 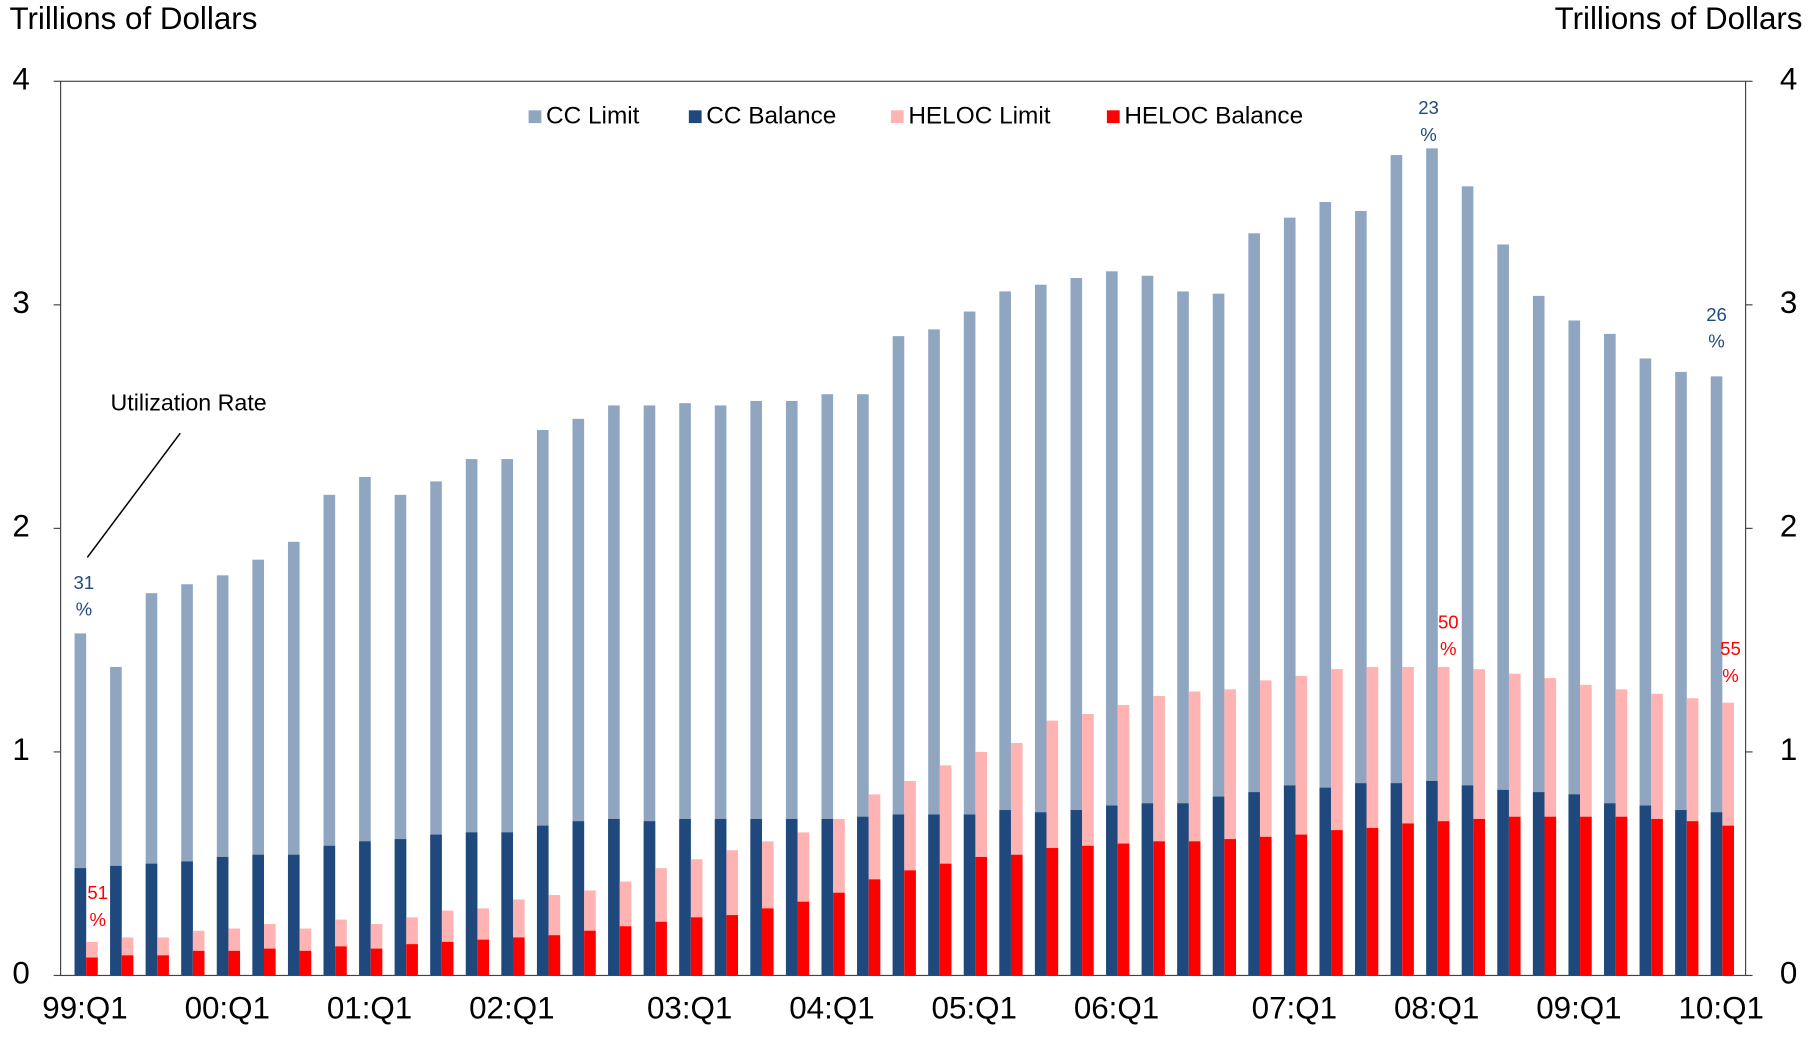 I want to click on annotation: 23, so click(x=1428, y=107).